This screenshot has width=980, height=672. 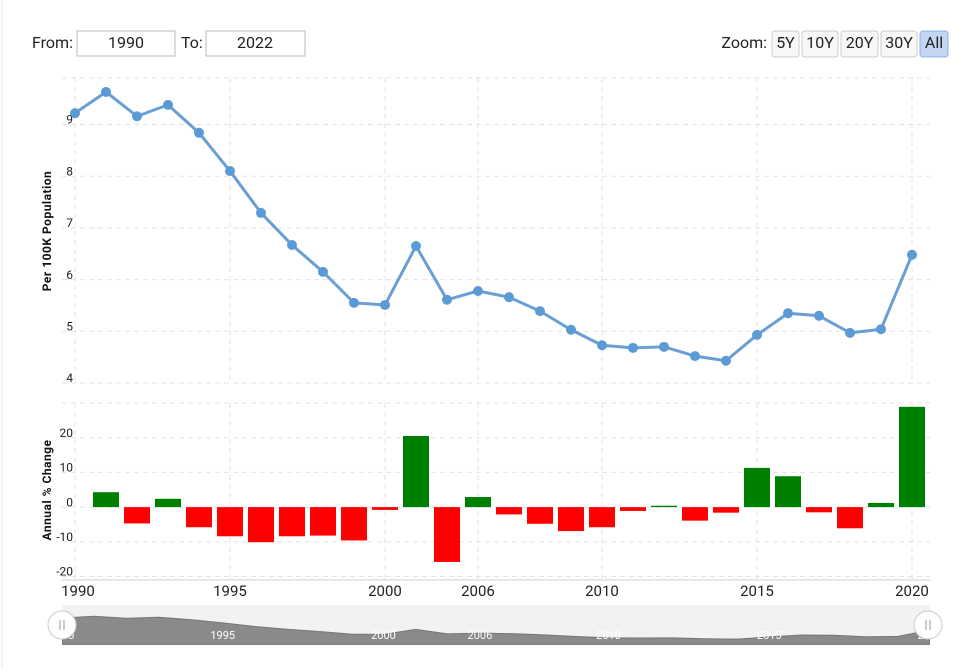 I want to click on navigator-label: 2010, so click(x=608, y=635).